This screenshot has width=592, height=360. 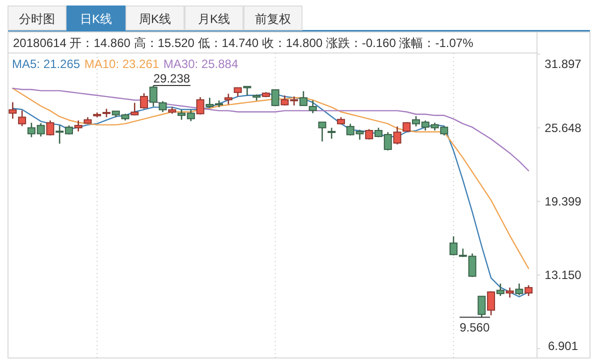 I want to click on extreme-label: 9.560, so click(x=474, y=325).